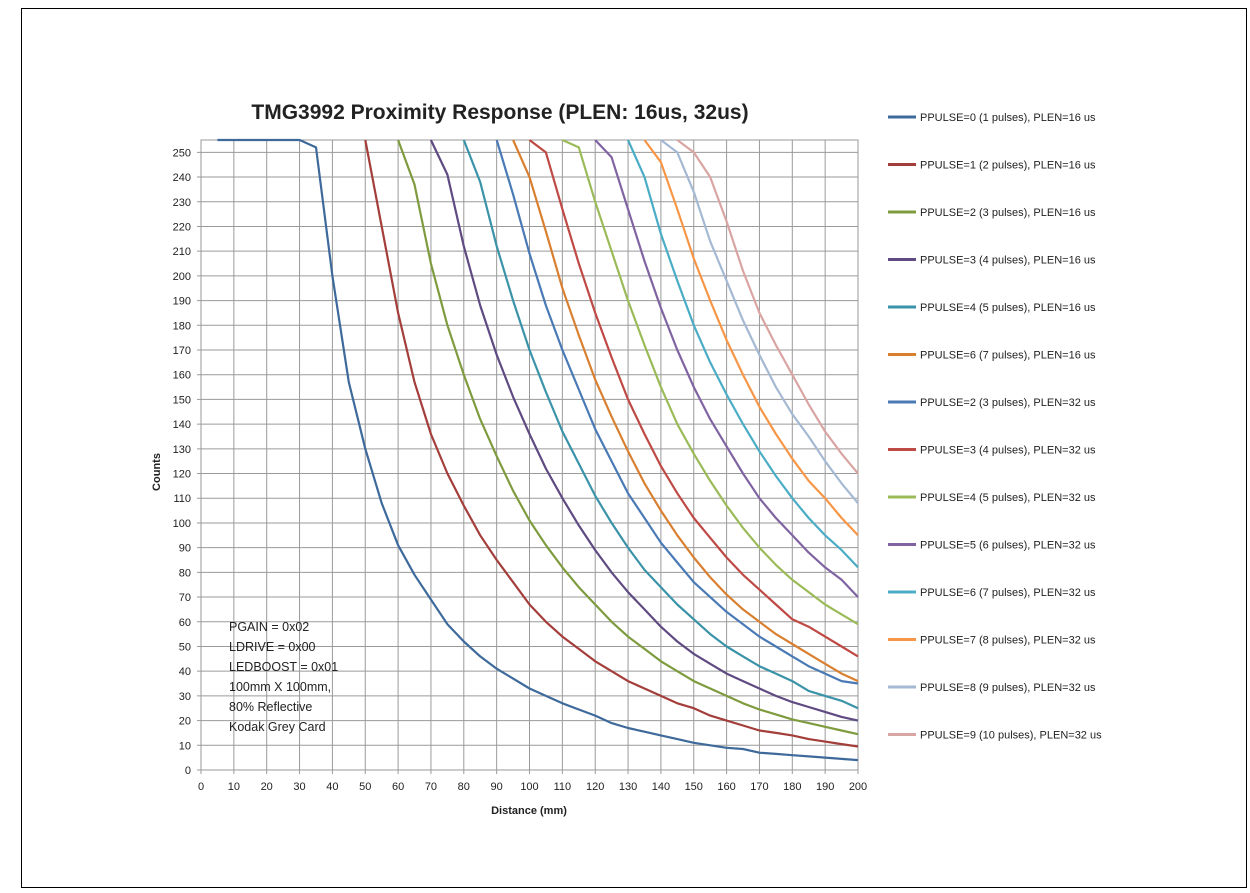 Image resolution: width=1250 pixels, height=893 pixels. Describe the element at coordinates (272, 647) in the screenshot. I see `annotation-line: LDRIVE = 0x00` at that location.